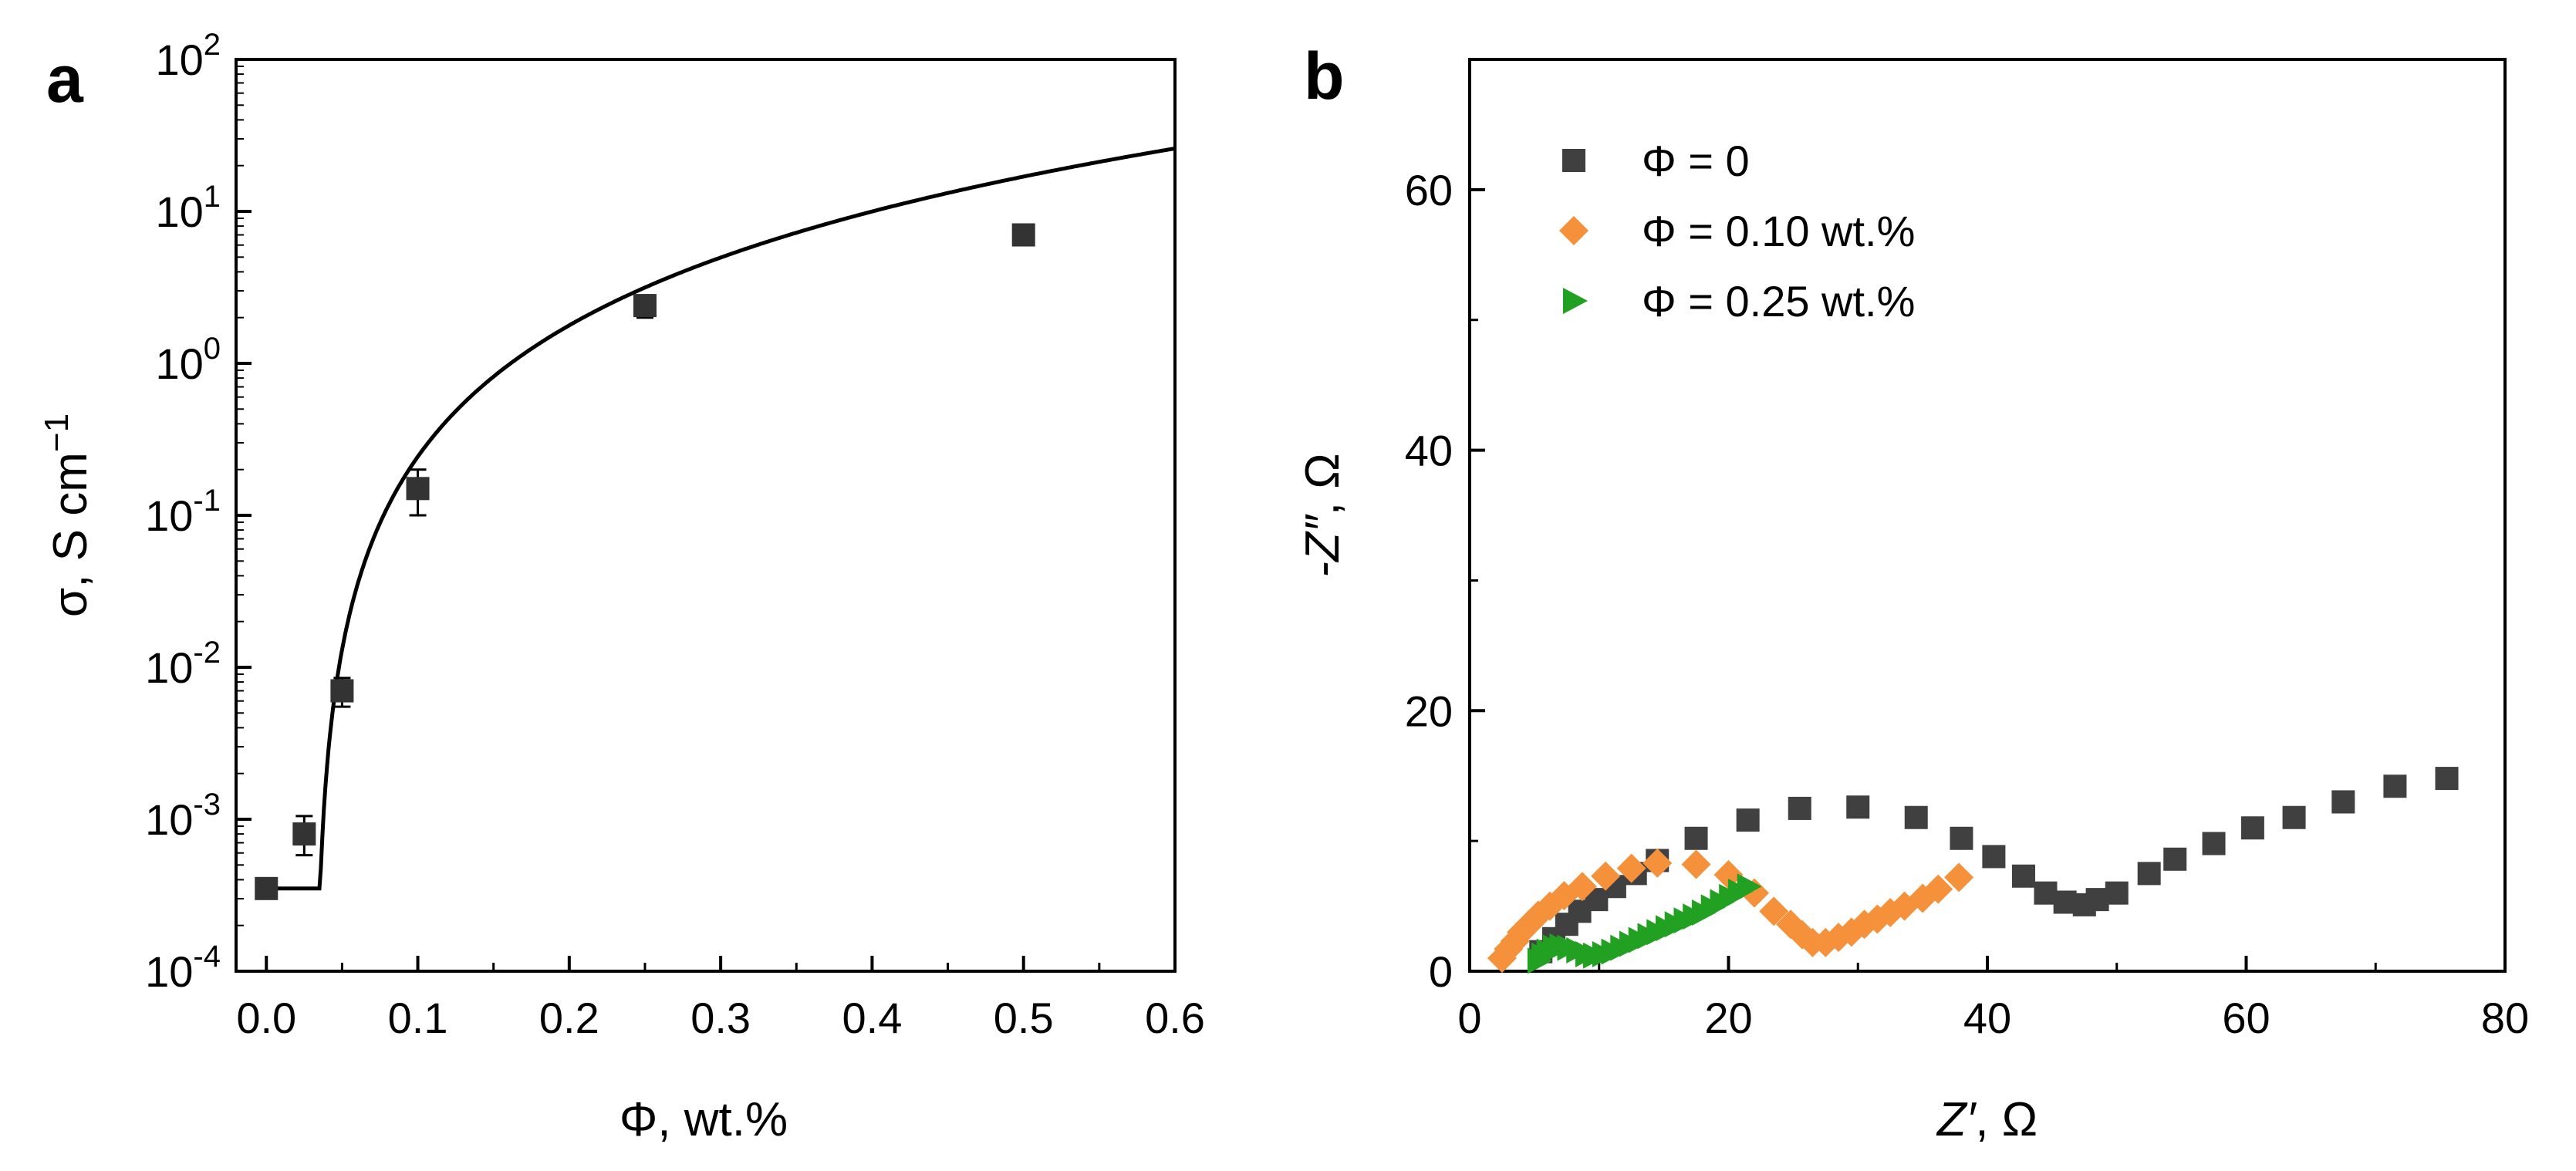  Describe the element at coordinates (188, 56) in the screenshot. I see `panel-a-y-tick-label: 10²` at that location.